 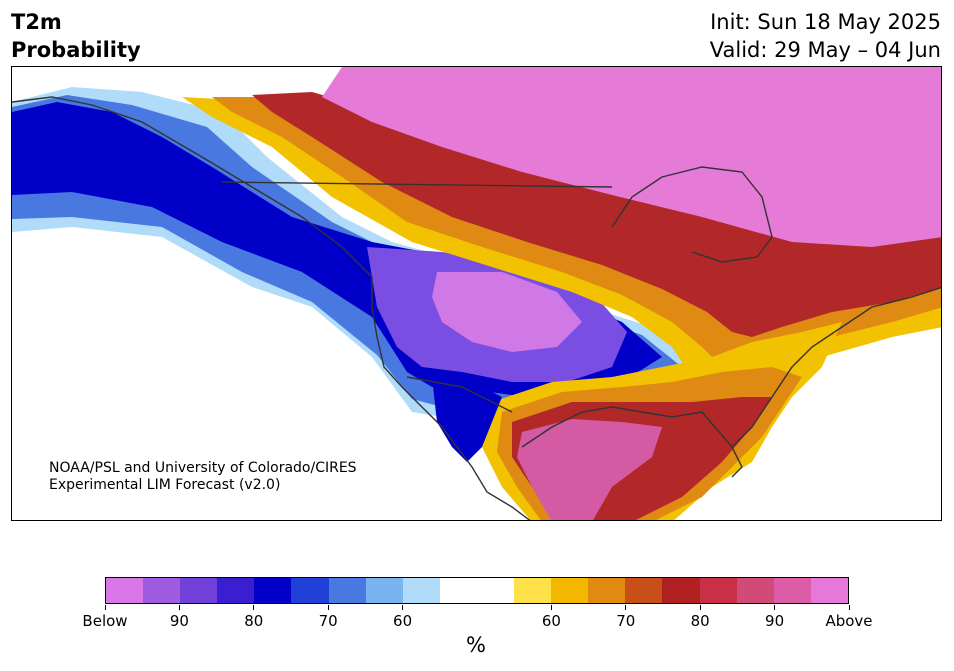 I want to click on product-label: Probability, so click(x=76, y=50).